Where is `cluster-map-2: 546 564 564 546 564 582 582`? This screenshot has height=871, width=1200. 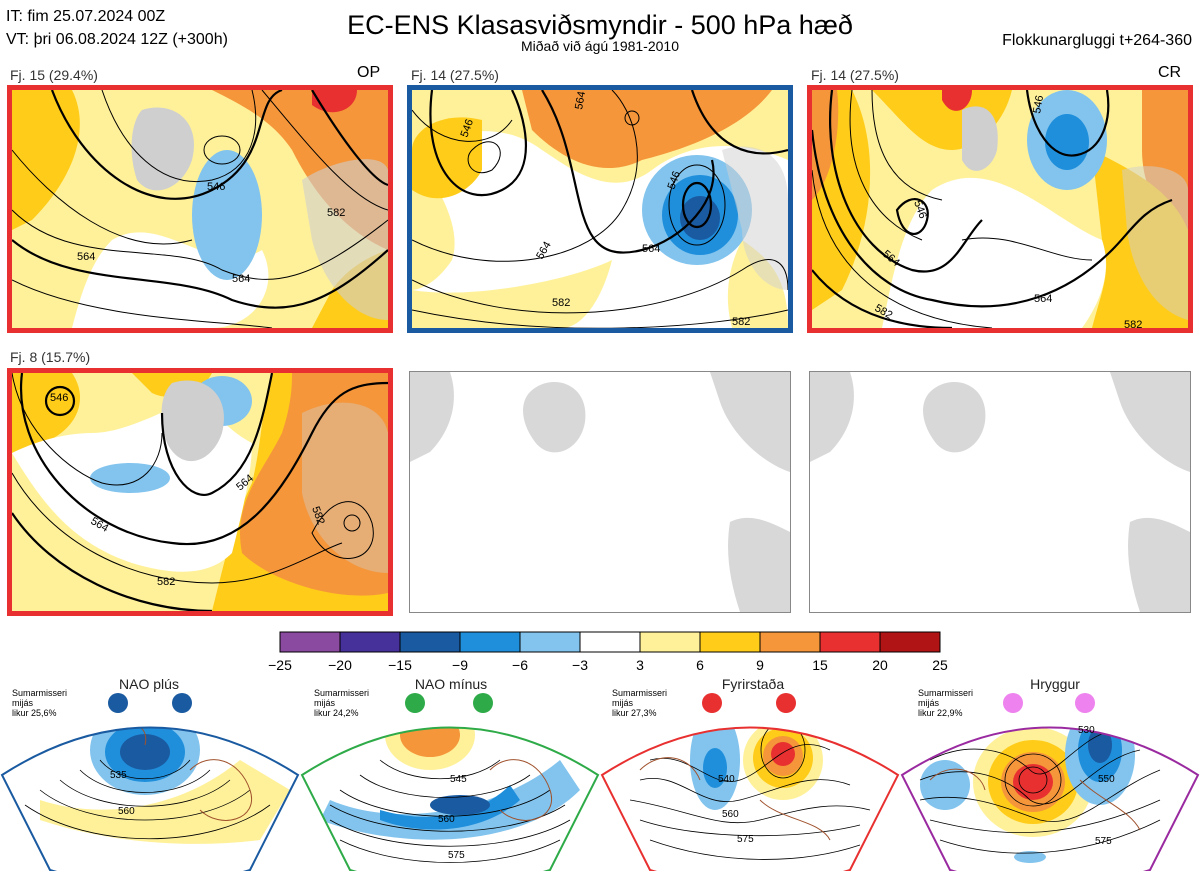
cluster-map-2: 546 564 564 546 564 582 582 is located at coordinates (600, 209).